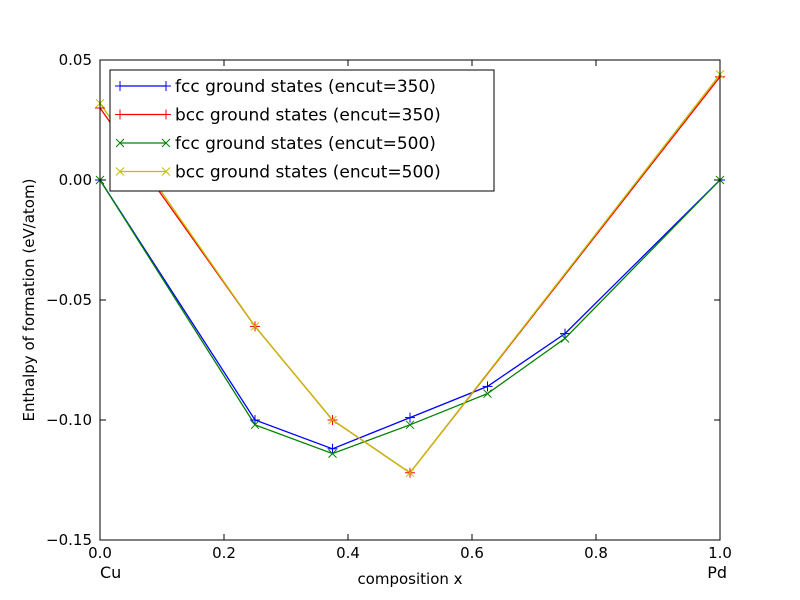 The width and height of the screenshot is (800, 600). I want to click on x-tick-label: 0.0, so click(100, 553).